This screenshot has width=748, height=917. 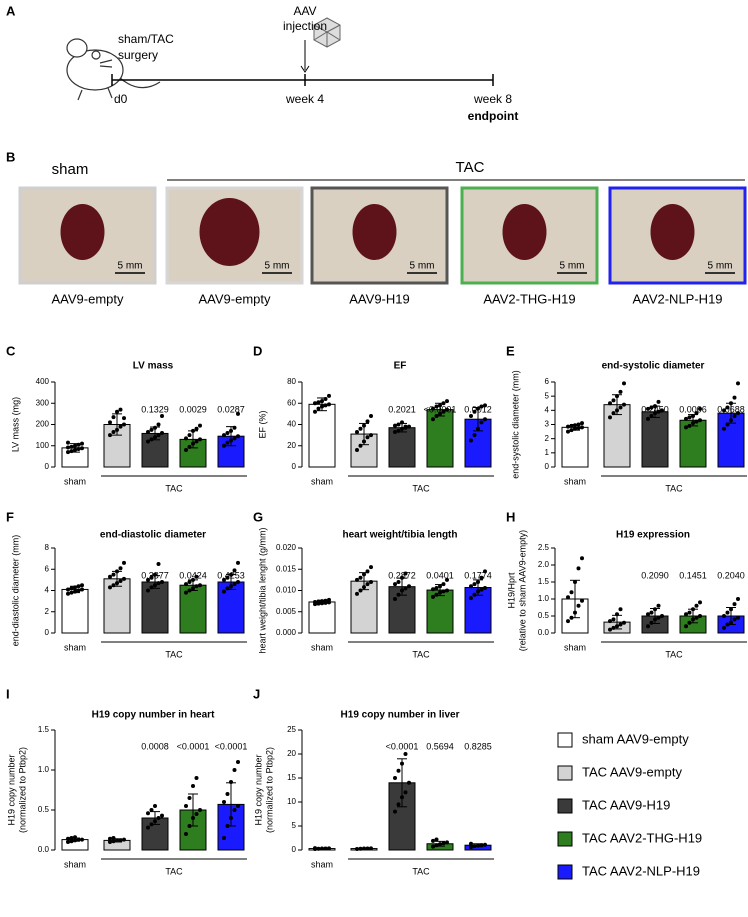 What do you see at coordinates (544, 564) in the screenshot?
I see `y-tick-label: 2.0` at bounding box center [544, 564].